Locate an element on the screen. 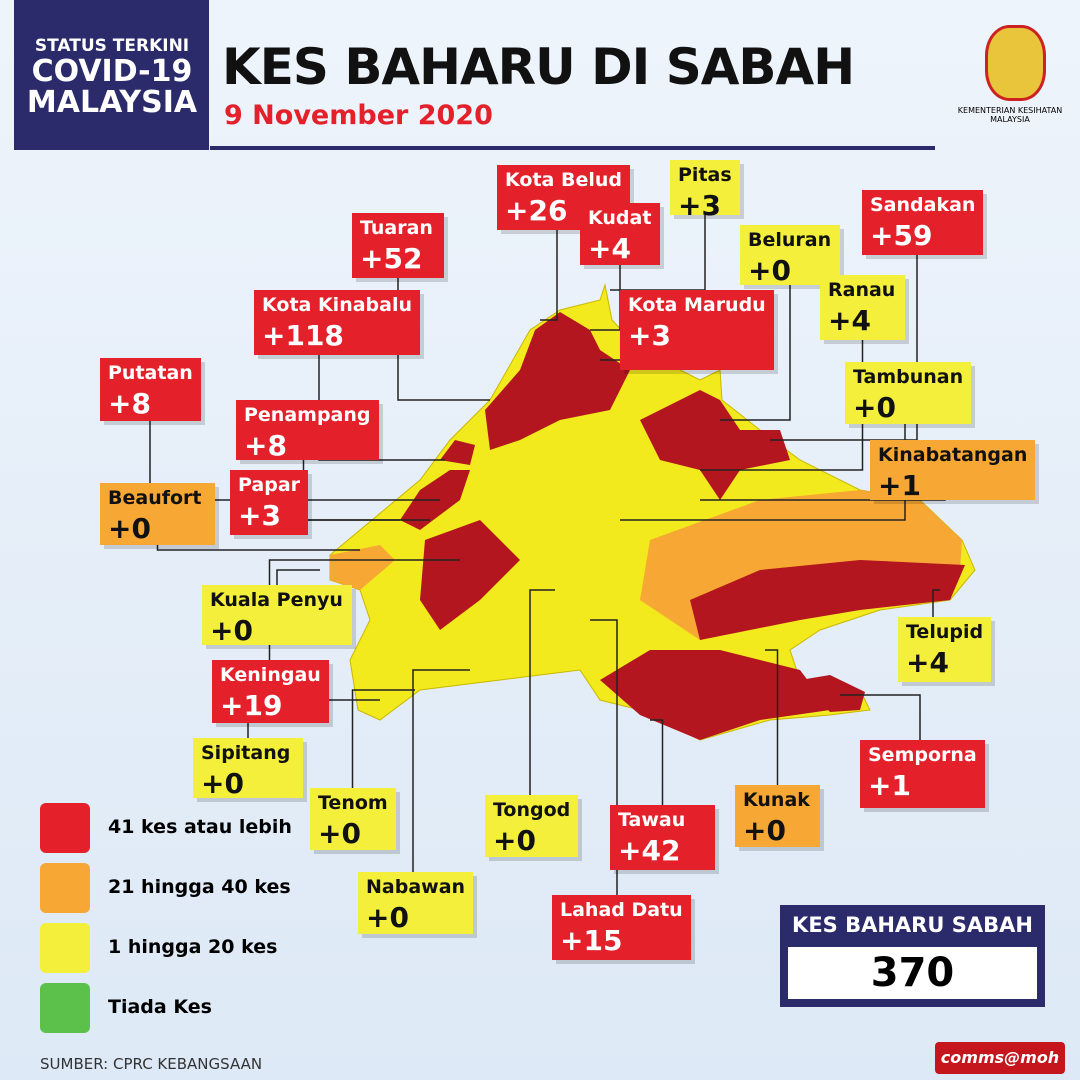 The width and height of the screenshot is (1080, 1080). district-name: Ranau is located at coordinates (862, 290).